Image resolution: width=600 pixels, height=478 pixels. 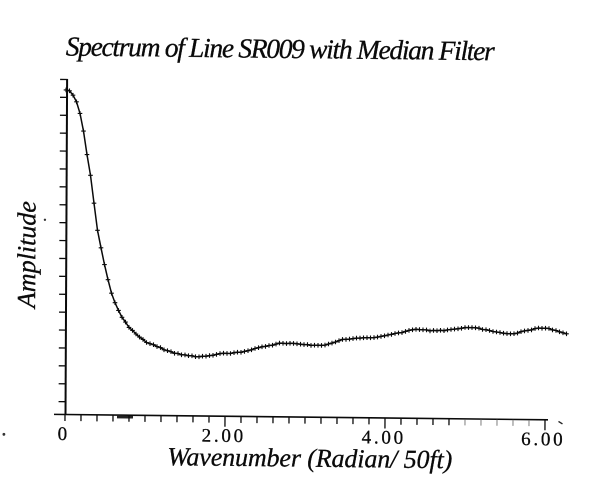 I want to click on svg-text: Wavenumber (Radian/ 50ft), so click(x=309, y=458).